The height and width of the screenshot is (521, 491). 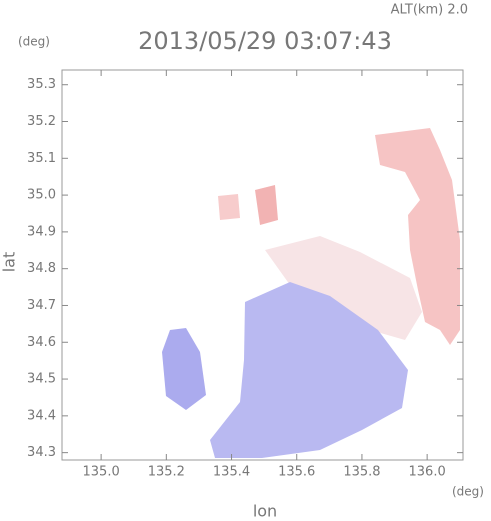 What do you see at coordinates (427, 472) in the screenshot?
I see `x-tick-label: 136.0` at bounding box center [427, 472].